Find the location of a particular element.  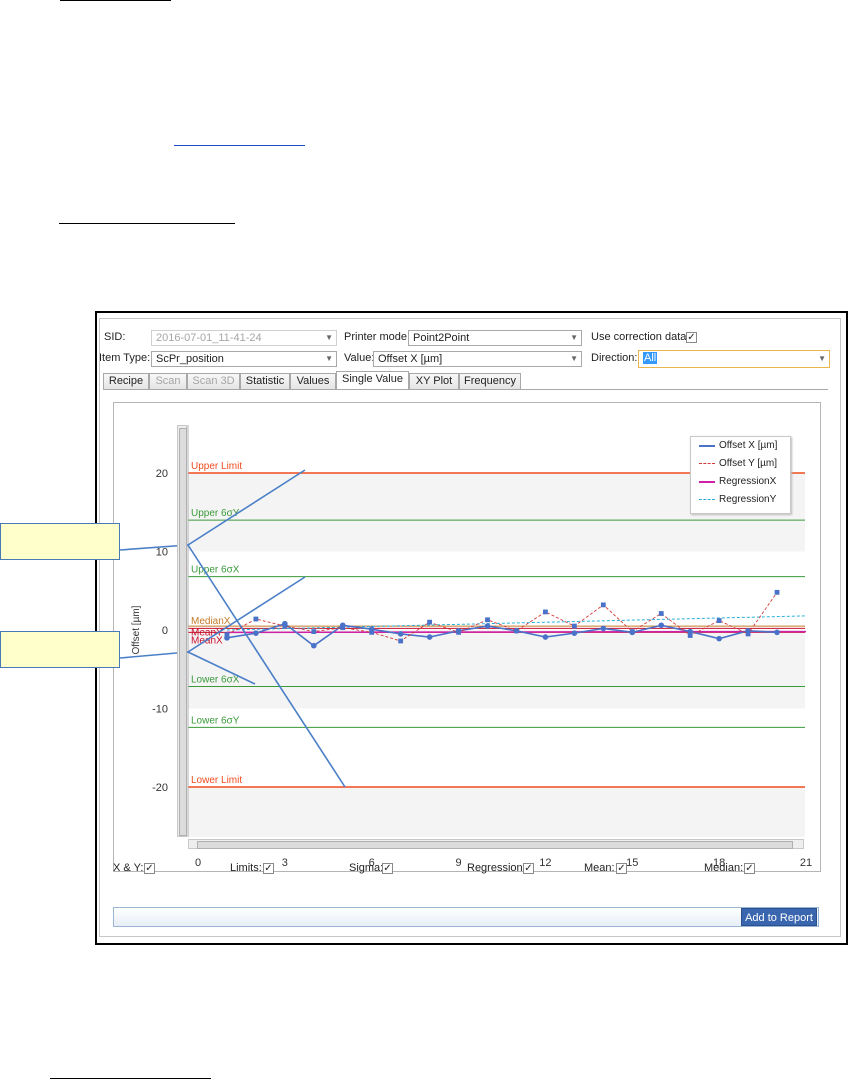

tab-scan-3d: Scan 3D is located at coordinates (213, 381).